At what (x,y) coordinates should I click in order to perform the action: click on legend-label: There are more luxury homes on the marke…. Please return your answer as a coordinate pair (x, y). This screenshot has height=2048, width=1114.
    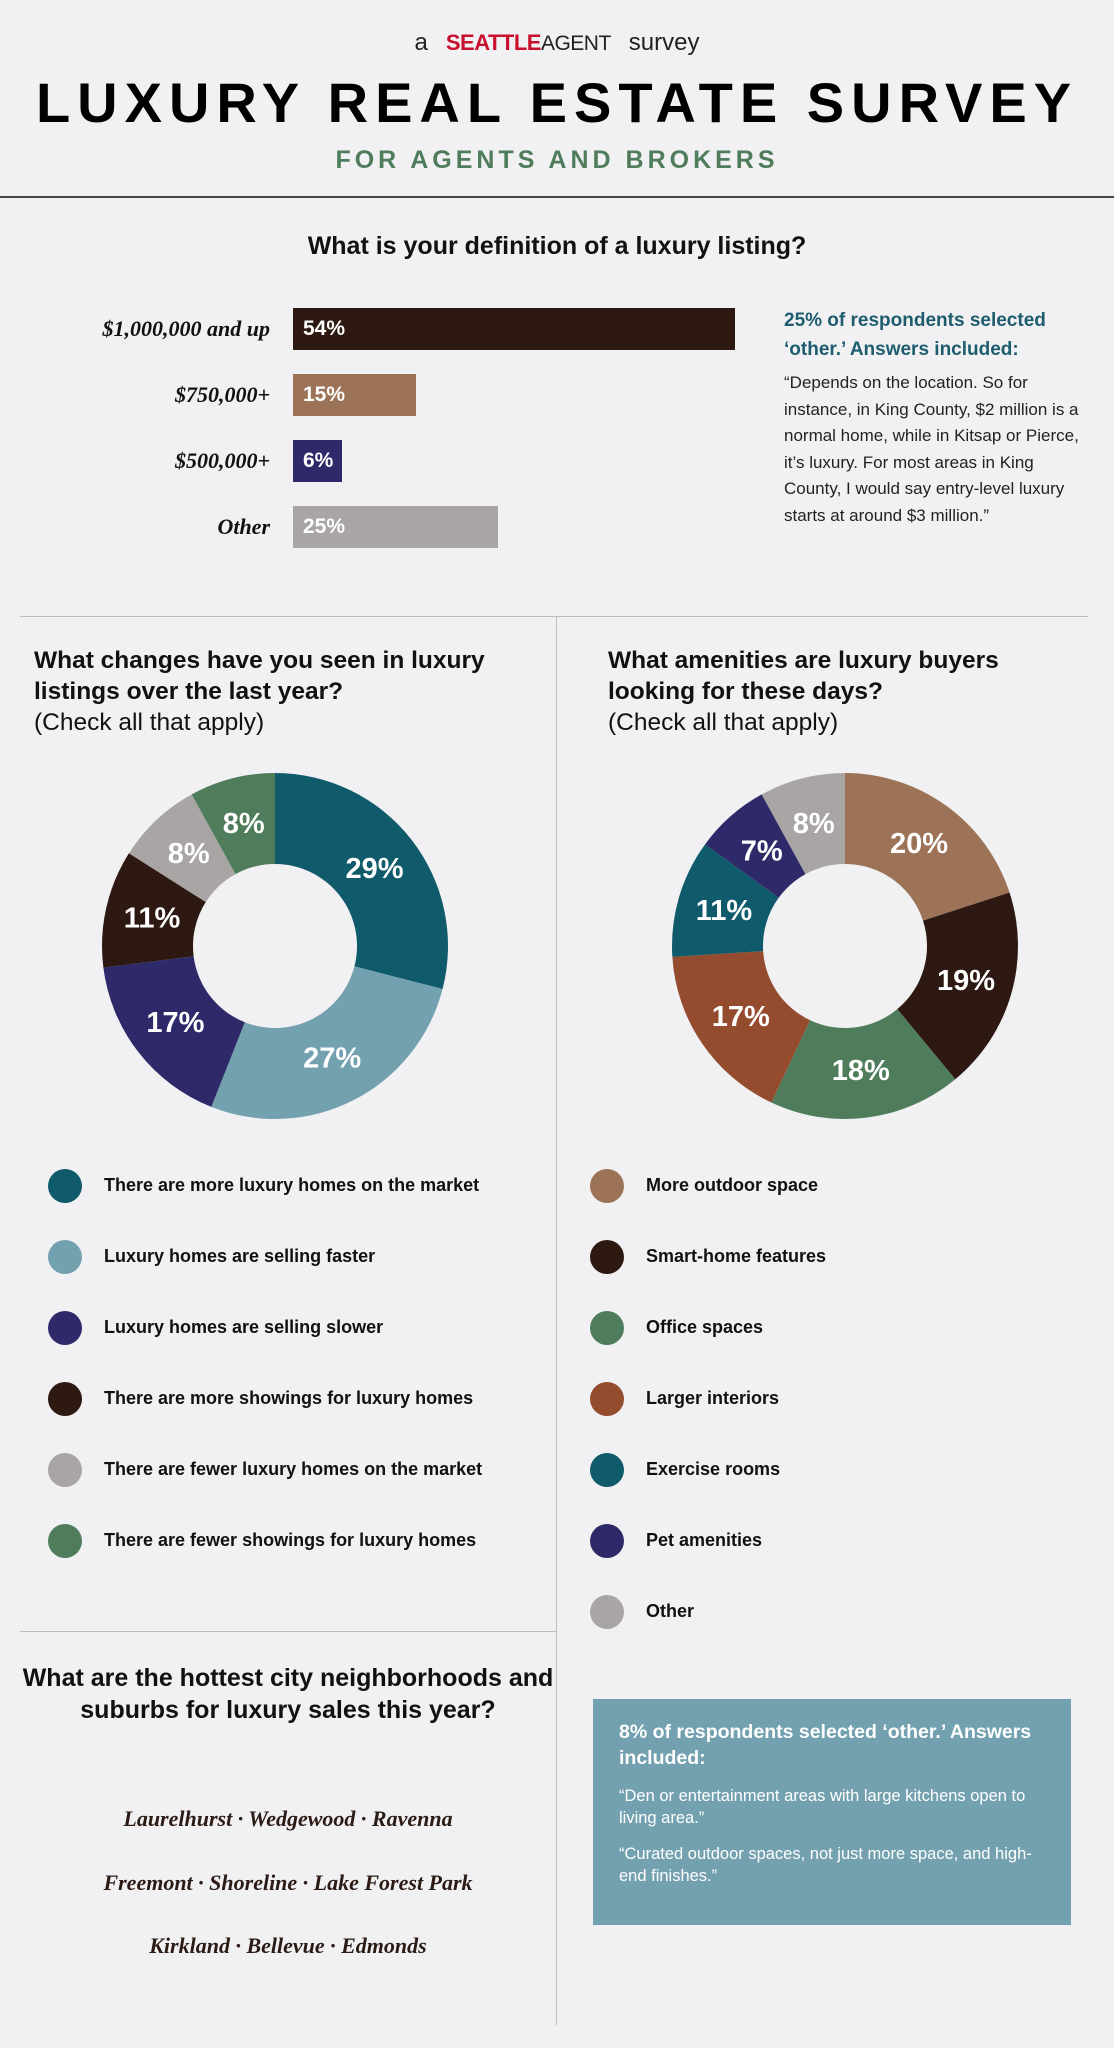
    Looking at the image, I should click on (292, 1185).